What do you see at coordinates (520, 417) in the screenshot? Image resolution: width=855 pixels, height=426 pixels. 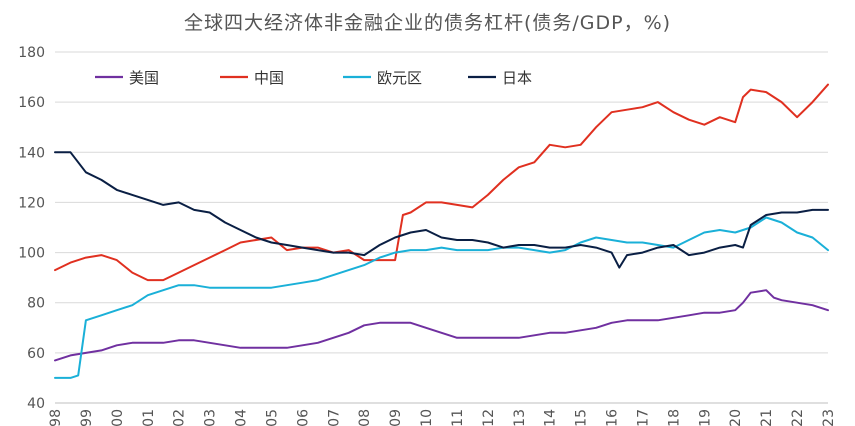 I see `x-tick-label: 13` at bounding box center [520, 417].